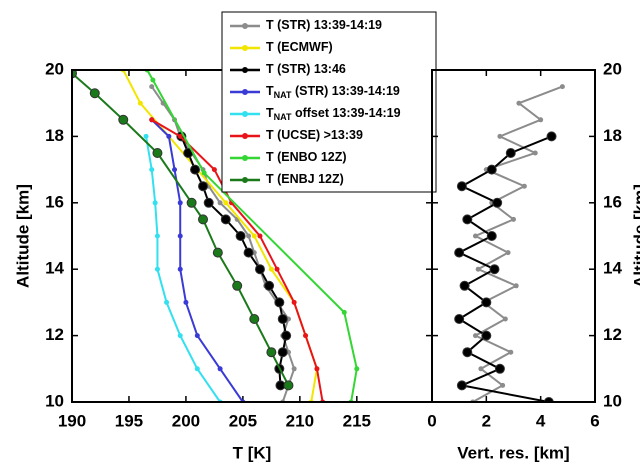  What do you see at coordinates (357, 420) in the screenshot?
I see `x-tick-label: 215` at bounding box center [357, 420].